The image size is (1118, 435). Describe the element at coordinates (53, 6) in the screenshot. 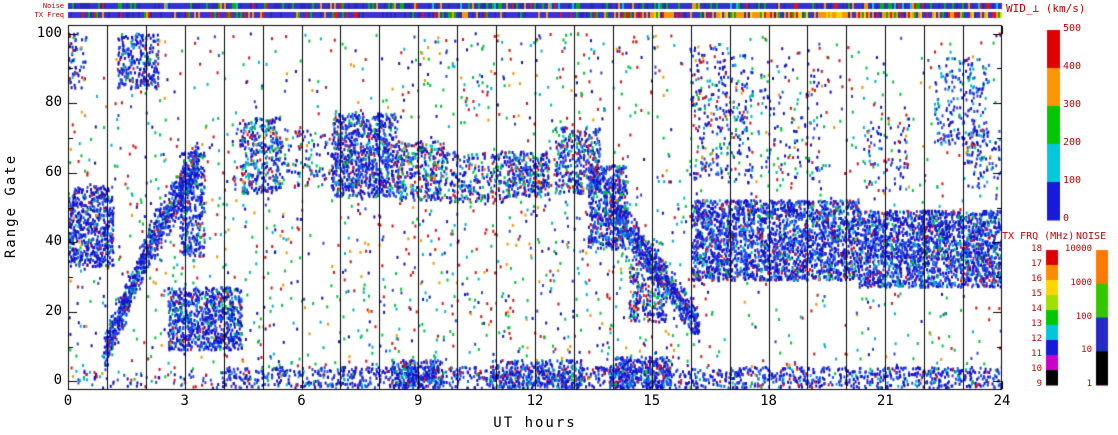

I see `noise-strip-label: Noise` at that location.